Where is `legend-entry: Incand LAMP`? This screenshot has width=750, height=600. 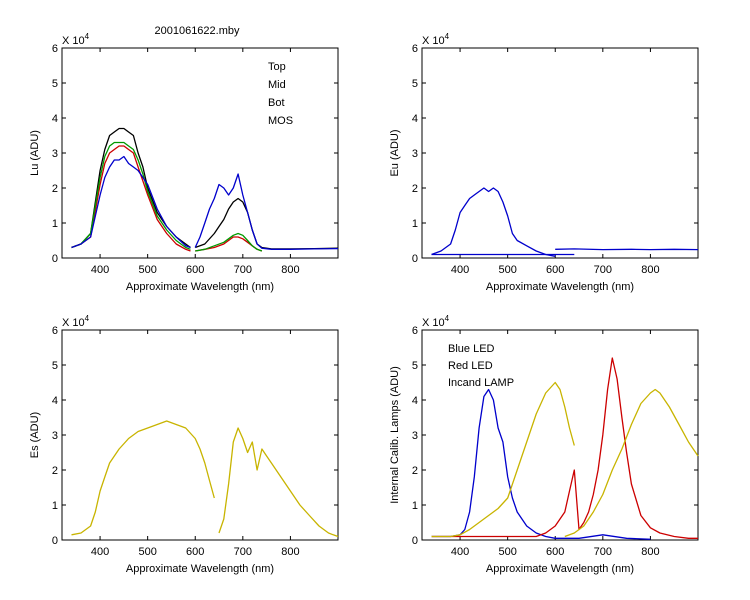
legend-entry: Incand LAMP is located at coordinates (481, 383).